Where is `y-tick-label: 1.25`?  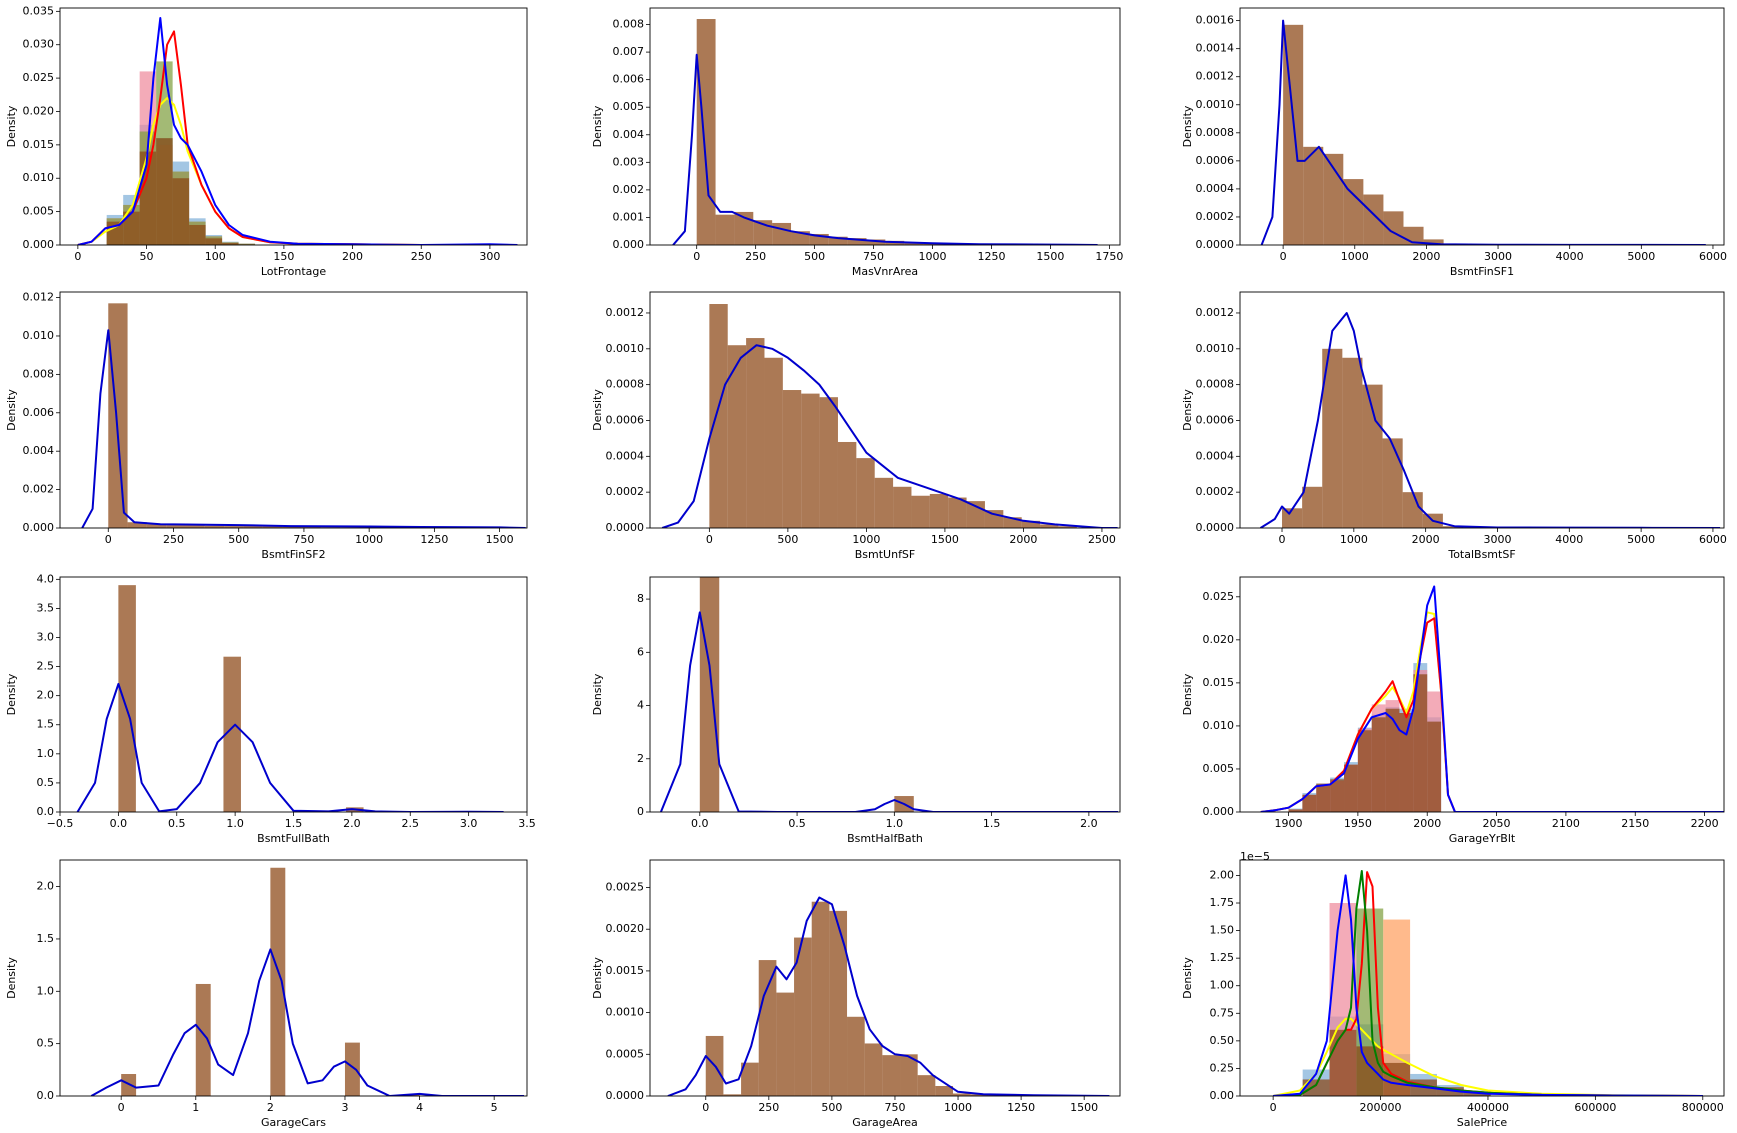 y-tick-label: 1.25 is located at coordinates (1222, 957).